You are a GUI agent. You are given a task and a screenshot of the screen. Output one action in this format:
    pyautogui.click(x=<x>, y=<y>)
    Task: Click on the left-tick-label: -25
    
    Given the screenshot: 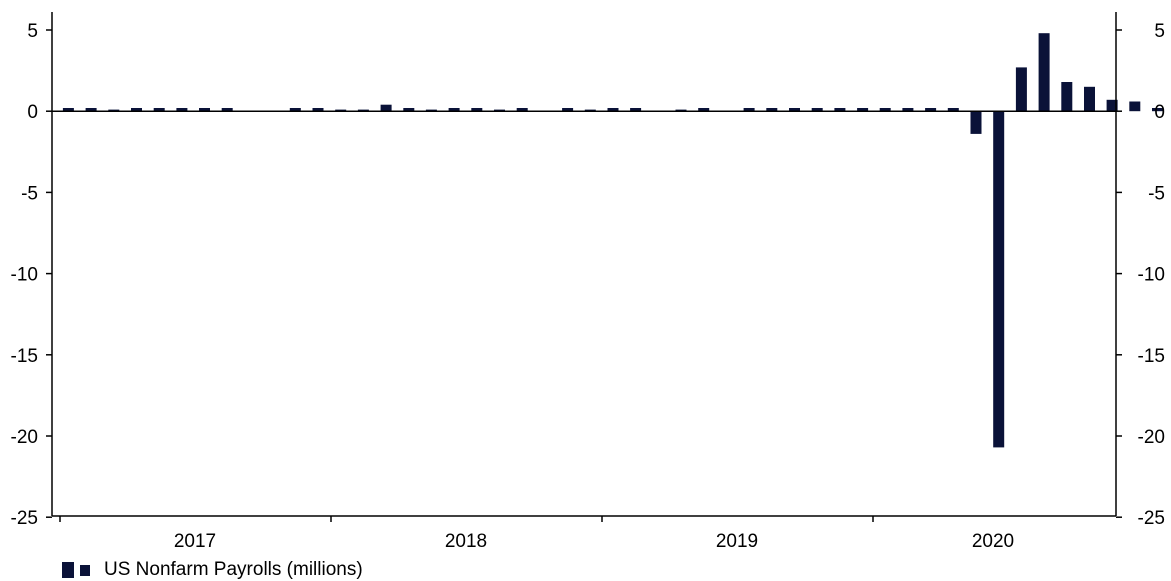 What is the action you would take?
    pyautogui.click(x=24, y=518)
    